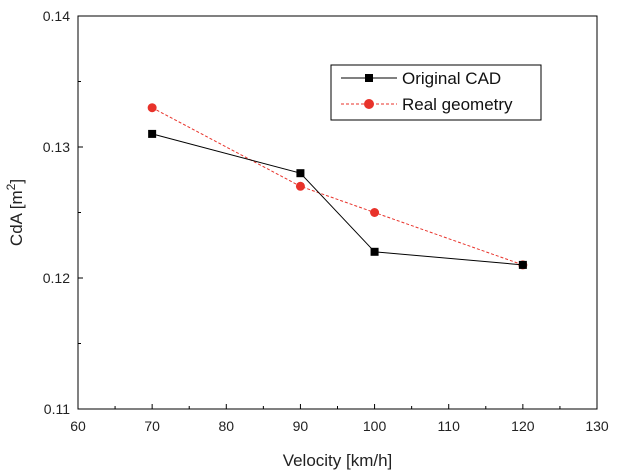 The image size is (622, 473). Describe the element at coordinates (226, 426) in the screenshot. I see `x-tick-label: 80` at that location.